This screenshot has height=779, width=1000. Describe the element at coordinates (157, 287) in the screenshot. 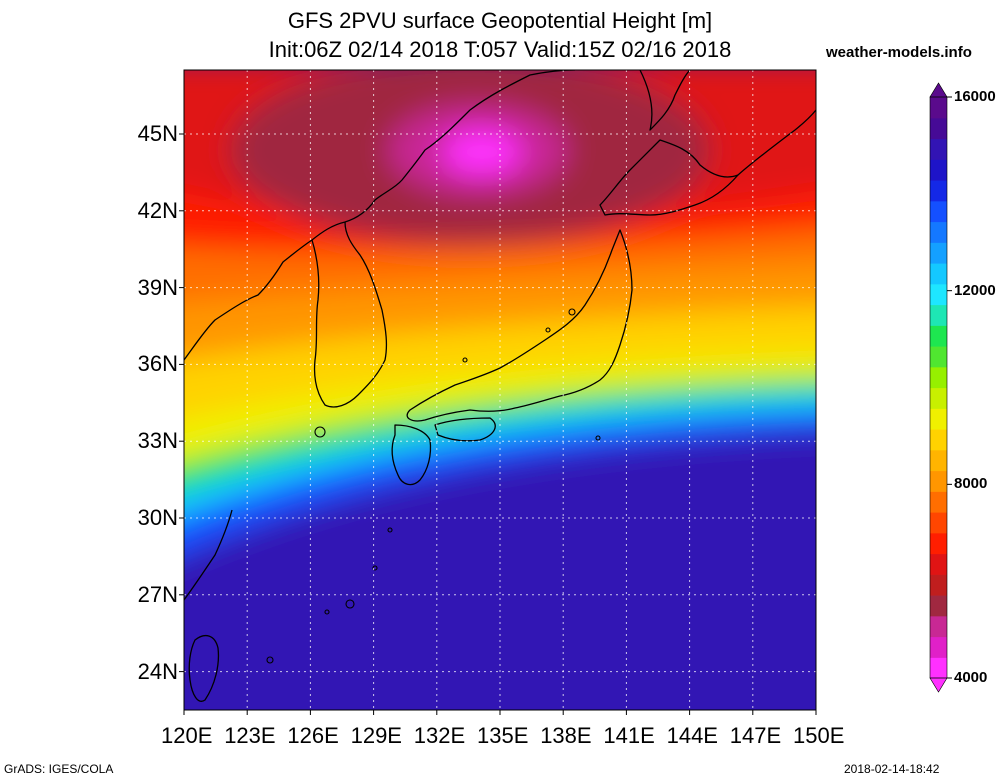

I see `lat-tick-label: 39N` at that location.